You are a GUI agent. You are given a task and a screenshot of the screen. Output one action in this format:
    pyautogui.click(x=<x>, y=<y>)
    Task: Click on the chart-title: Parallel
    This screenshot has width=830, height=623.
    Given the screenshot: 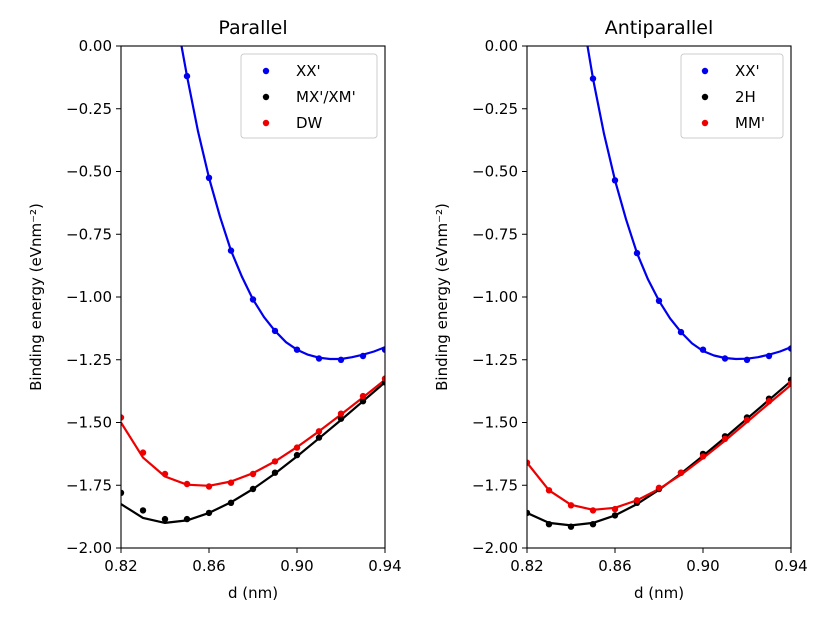 What is the action you would take?
    pyautogui.click(x=252, y=28)
    